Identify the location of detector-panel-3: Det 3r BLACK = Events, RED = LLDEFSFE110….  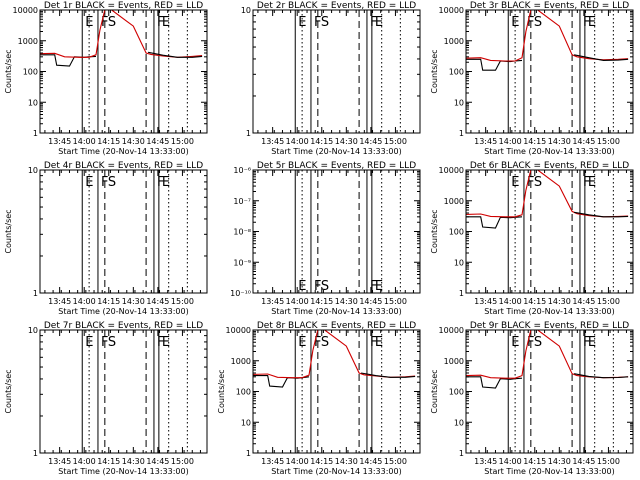
(532, 78).